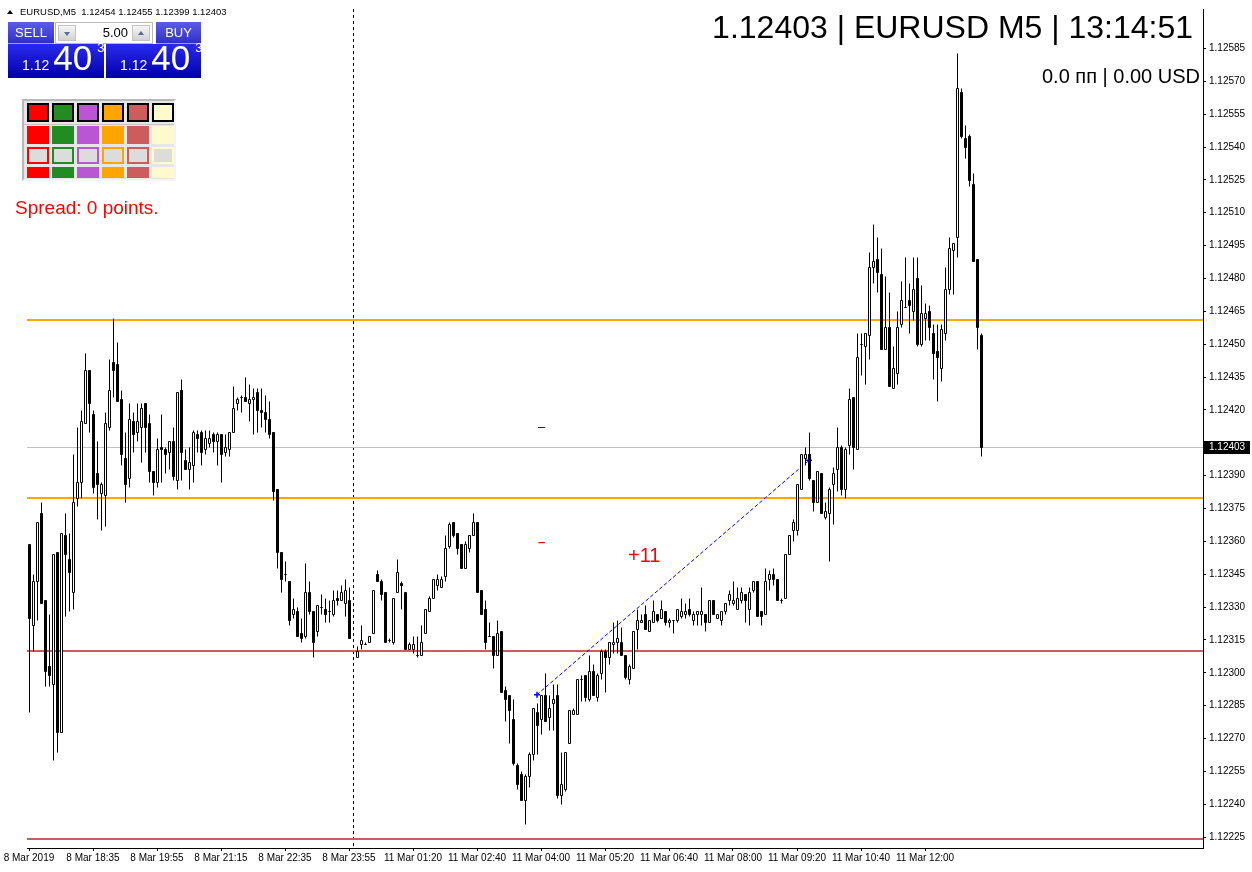  I want to click on x-tick-label: 8 Mar 22:35, so click(285, 857).